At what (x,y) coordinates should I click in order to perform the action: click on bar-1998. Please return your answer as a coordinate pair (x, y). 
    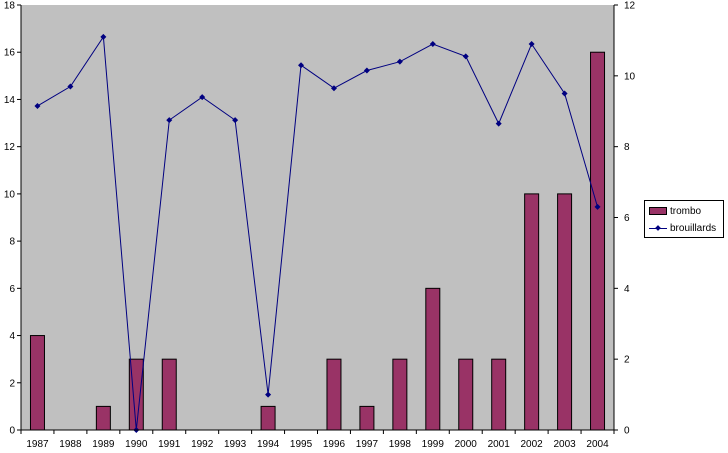
    Looking at the image, I should click on (400, 394).